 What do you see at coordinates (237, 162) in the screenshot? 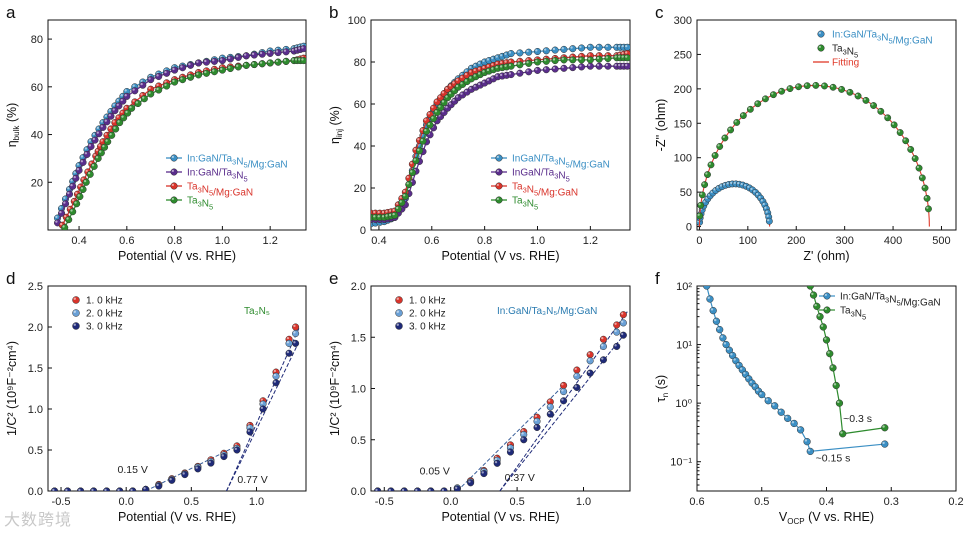
I see `legend-label: In:GaN/Ta3N5/Mg:GaN` at bounding box center [237, 162].